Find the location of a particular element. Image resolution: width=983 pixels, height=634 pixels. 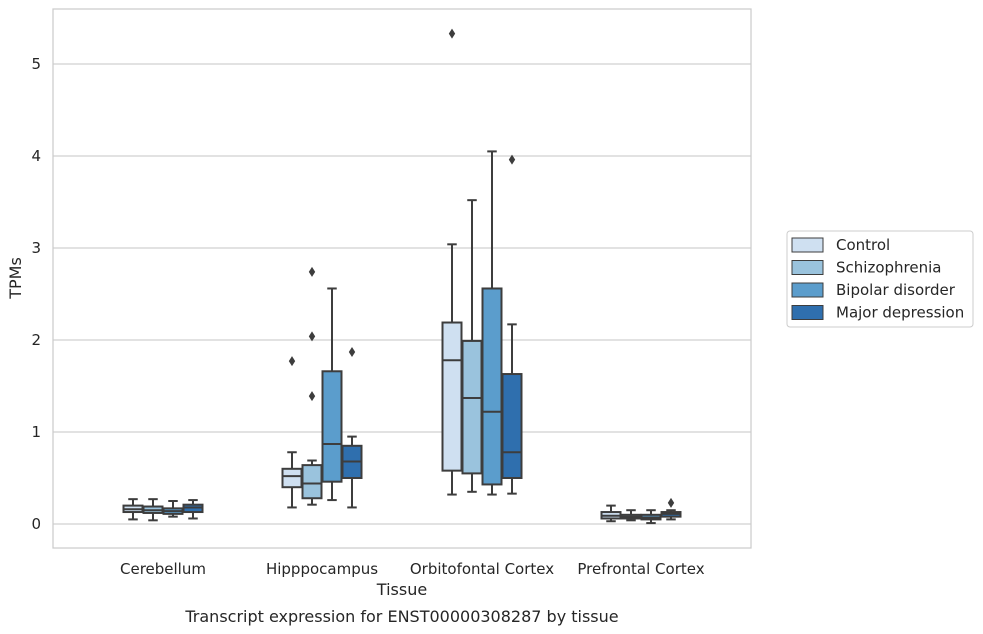

legend-label: Control is located at coordinates (863, 245).